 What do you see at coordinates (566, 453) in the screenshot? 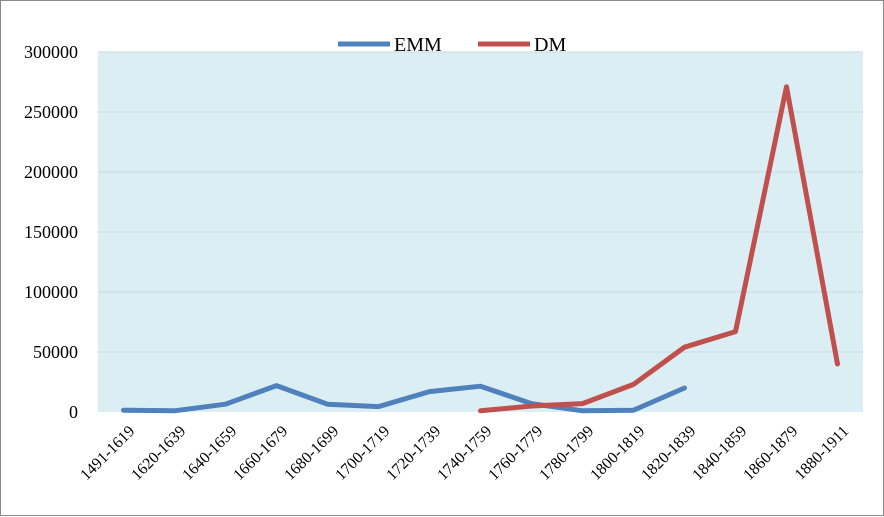
I see `x-tick-label: 1780-1799` at bounding box center [566, 453].